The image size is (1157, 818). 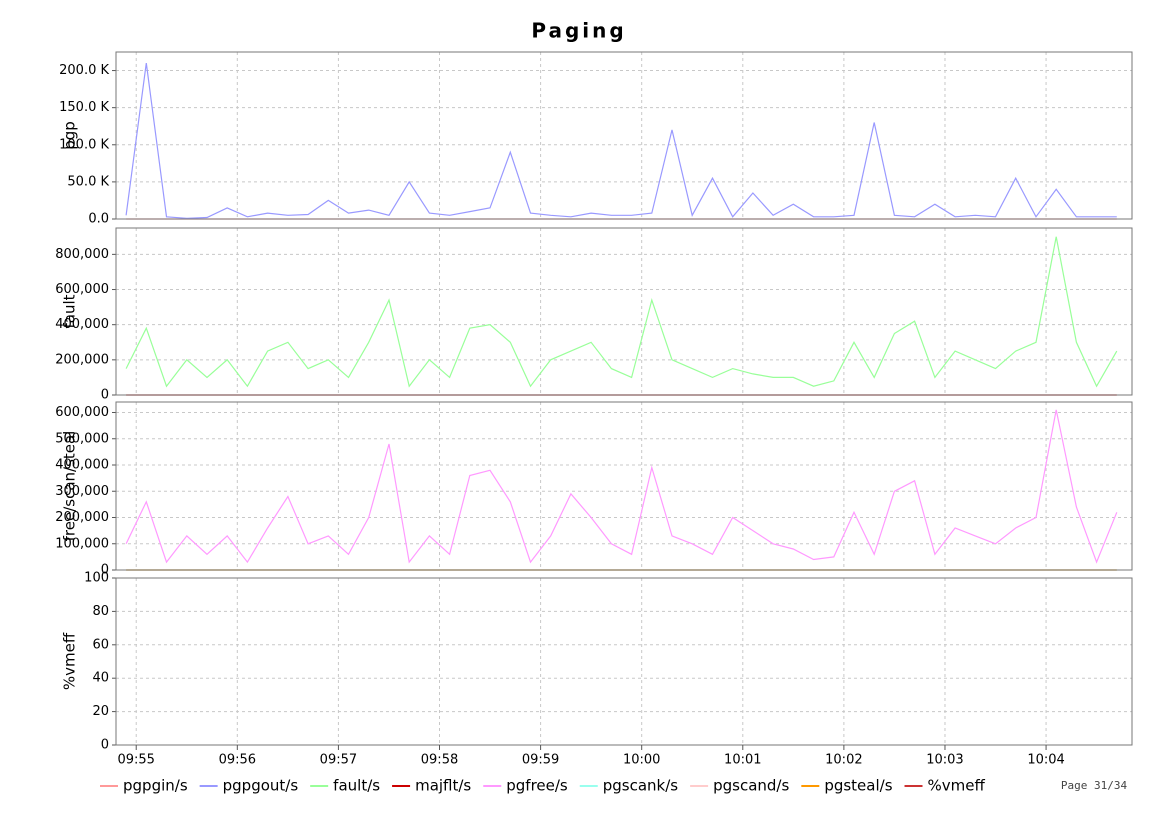 I want to click on x-tick-label: 10:04, so click(x=1045, y=760).